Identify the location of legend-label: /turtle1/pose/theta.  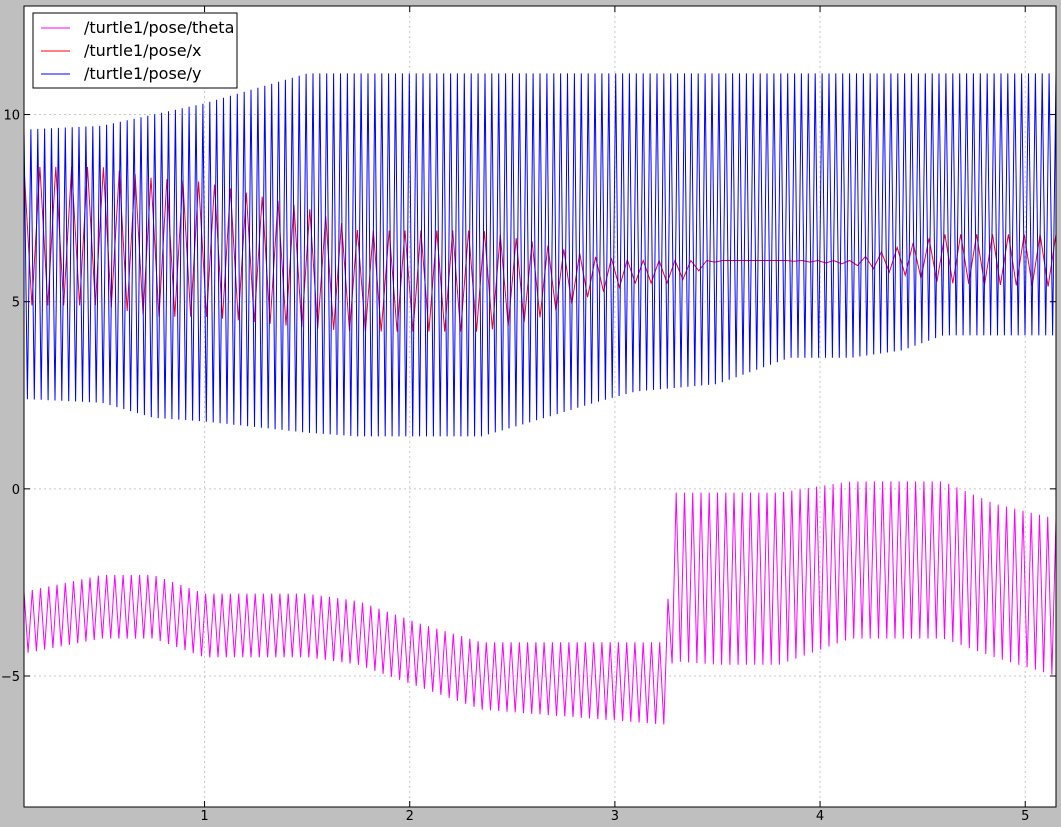
(159, 27).